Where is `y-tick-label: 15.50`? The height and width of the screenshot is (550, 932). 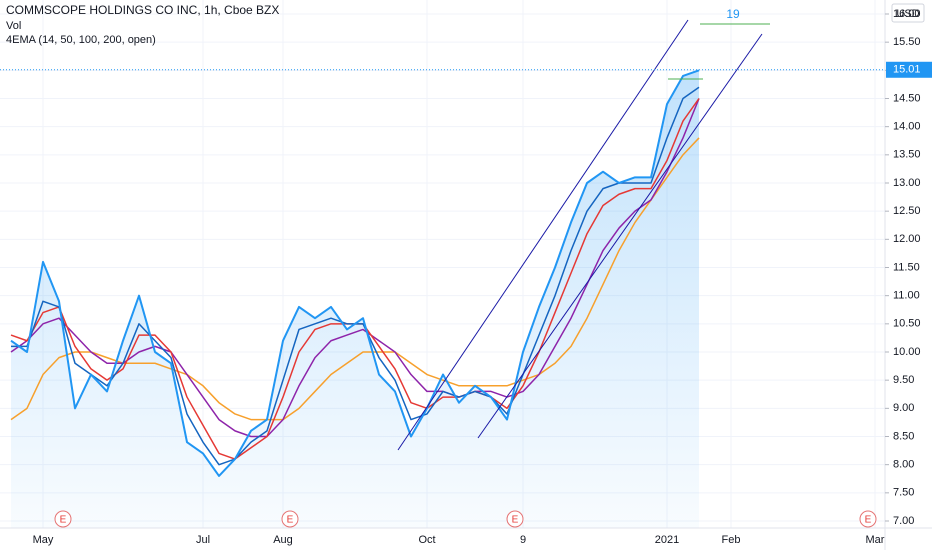
y-tick-label: 15.50 is located at coordinates (907, 42).